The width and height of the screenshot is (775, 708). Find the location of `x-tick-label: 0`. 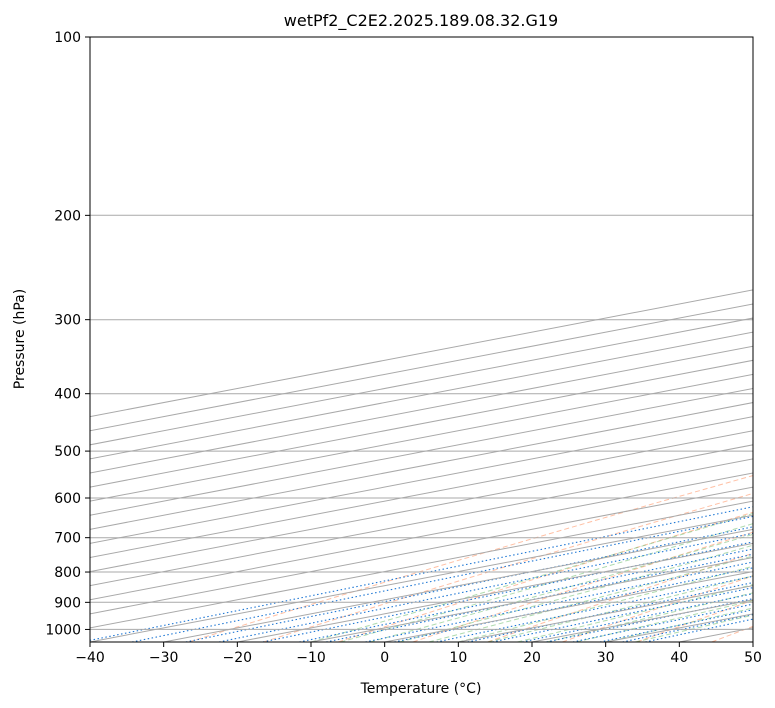

x-tick-label: 0 is located at coordinates (384, 658).